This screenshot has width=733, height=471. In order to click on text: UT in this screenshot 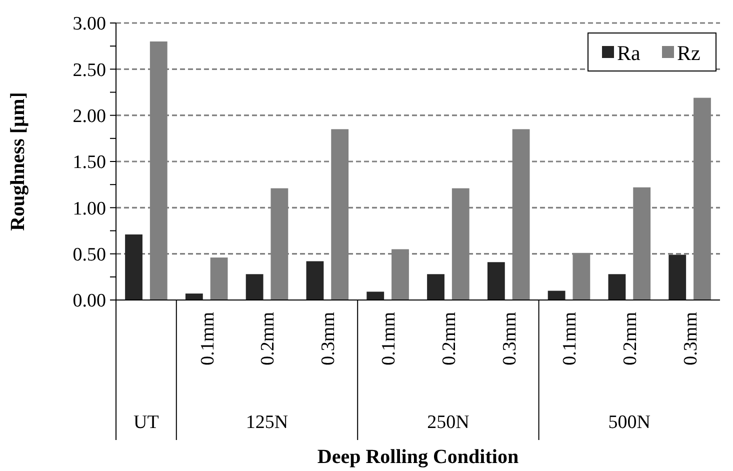, I will do `click(147, 422)`.